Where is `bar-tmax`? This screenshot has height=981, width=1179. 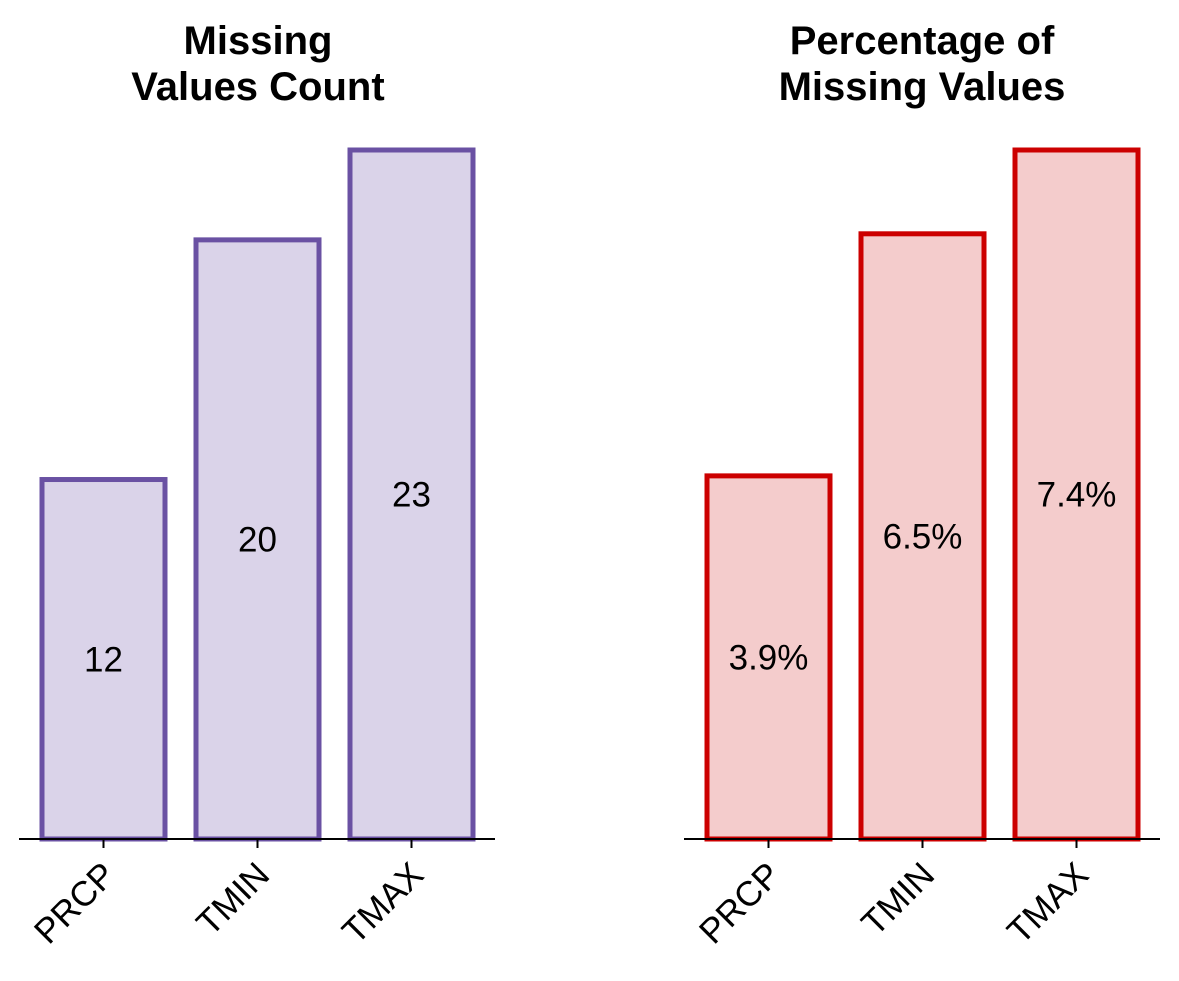
bar-tmax is located at coordinates (1076, 494).